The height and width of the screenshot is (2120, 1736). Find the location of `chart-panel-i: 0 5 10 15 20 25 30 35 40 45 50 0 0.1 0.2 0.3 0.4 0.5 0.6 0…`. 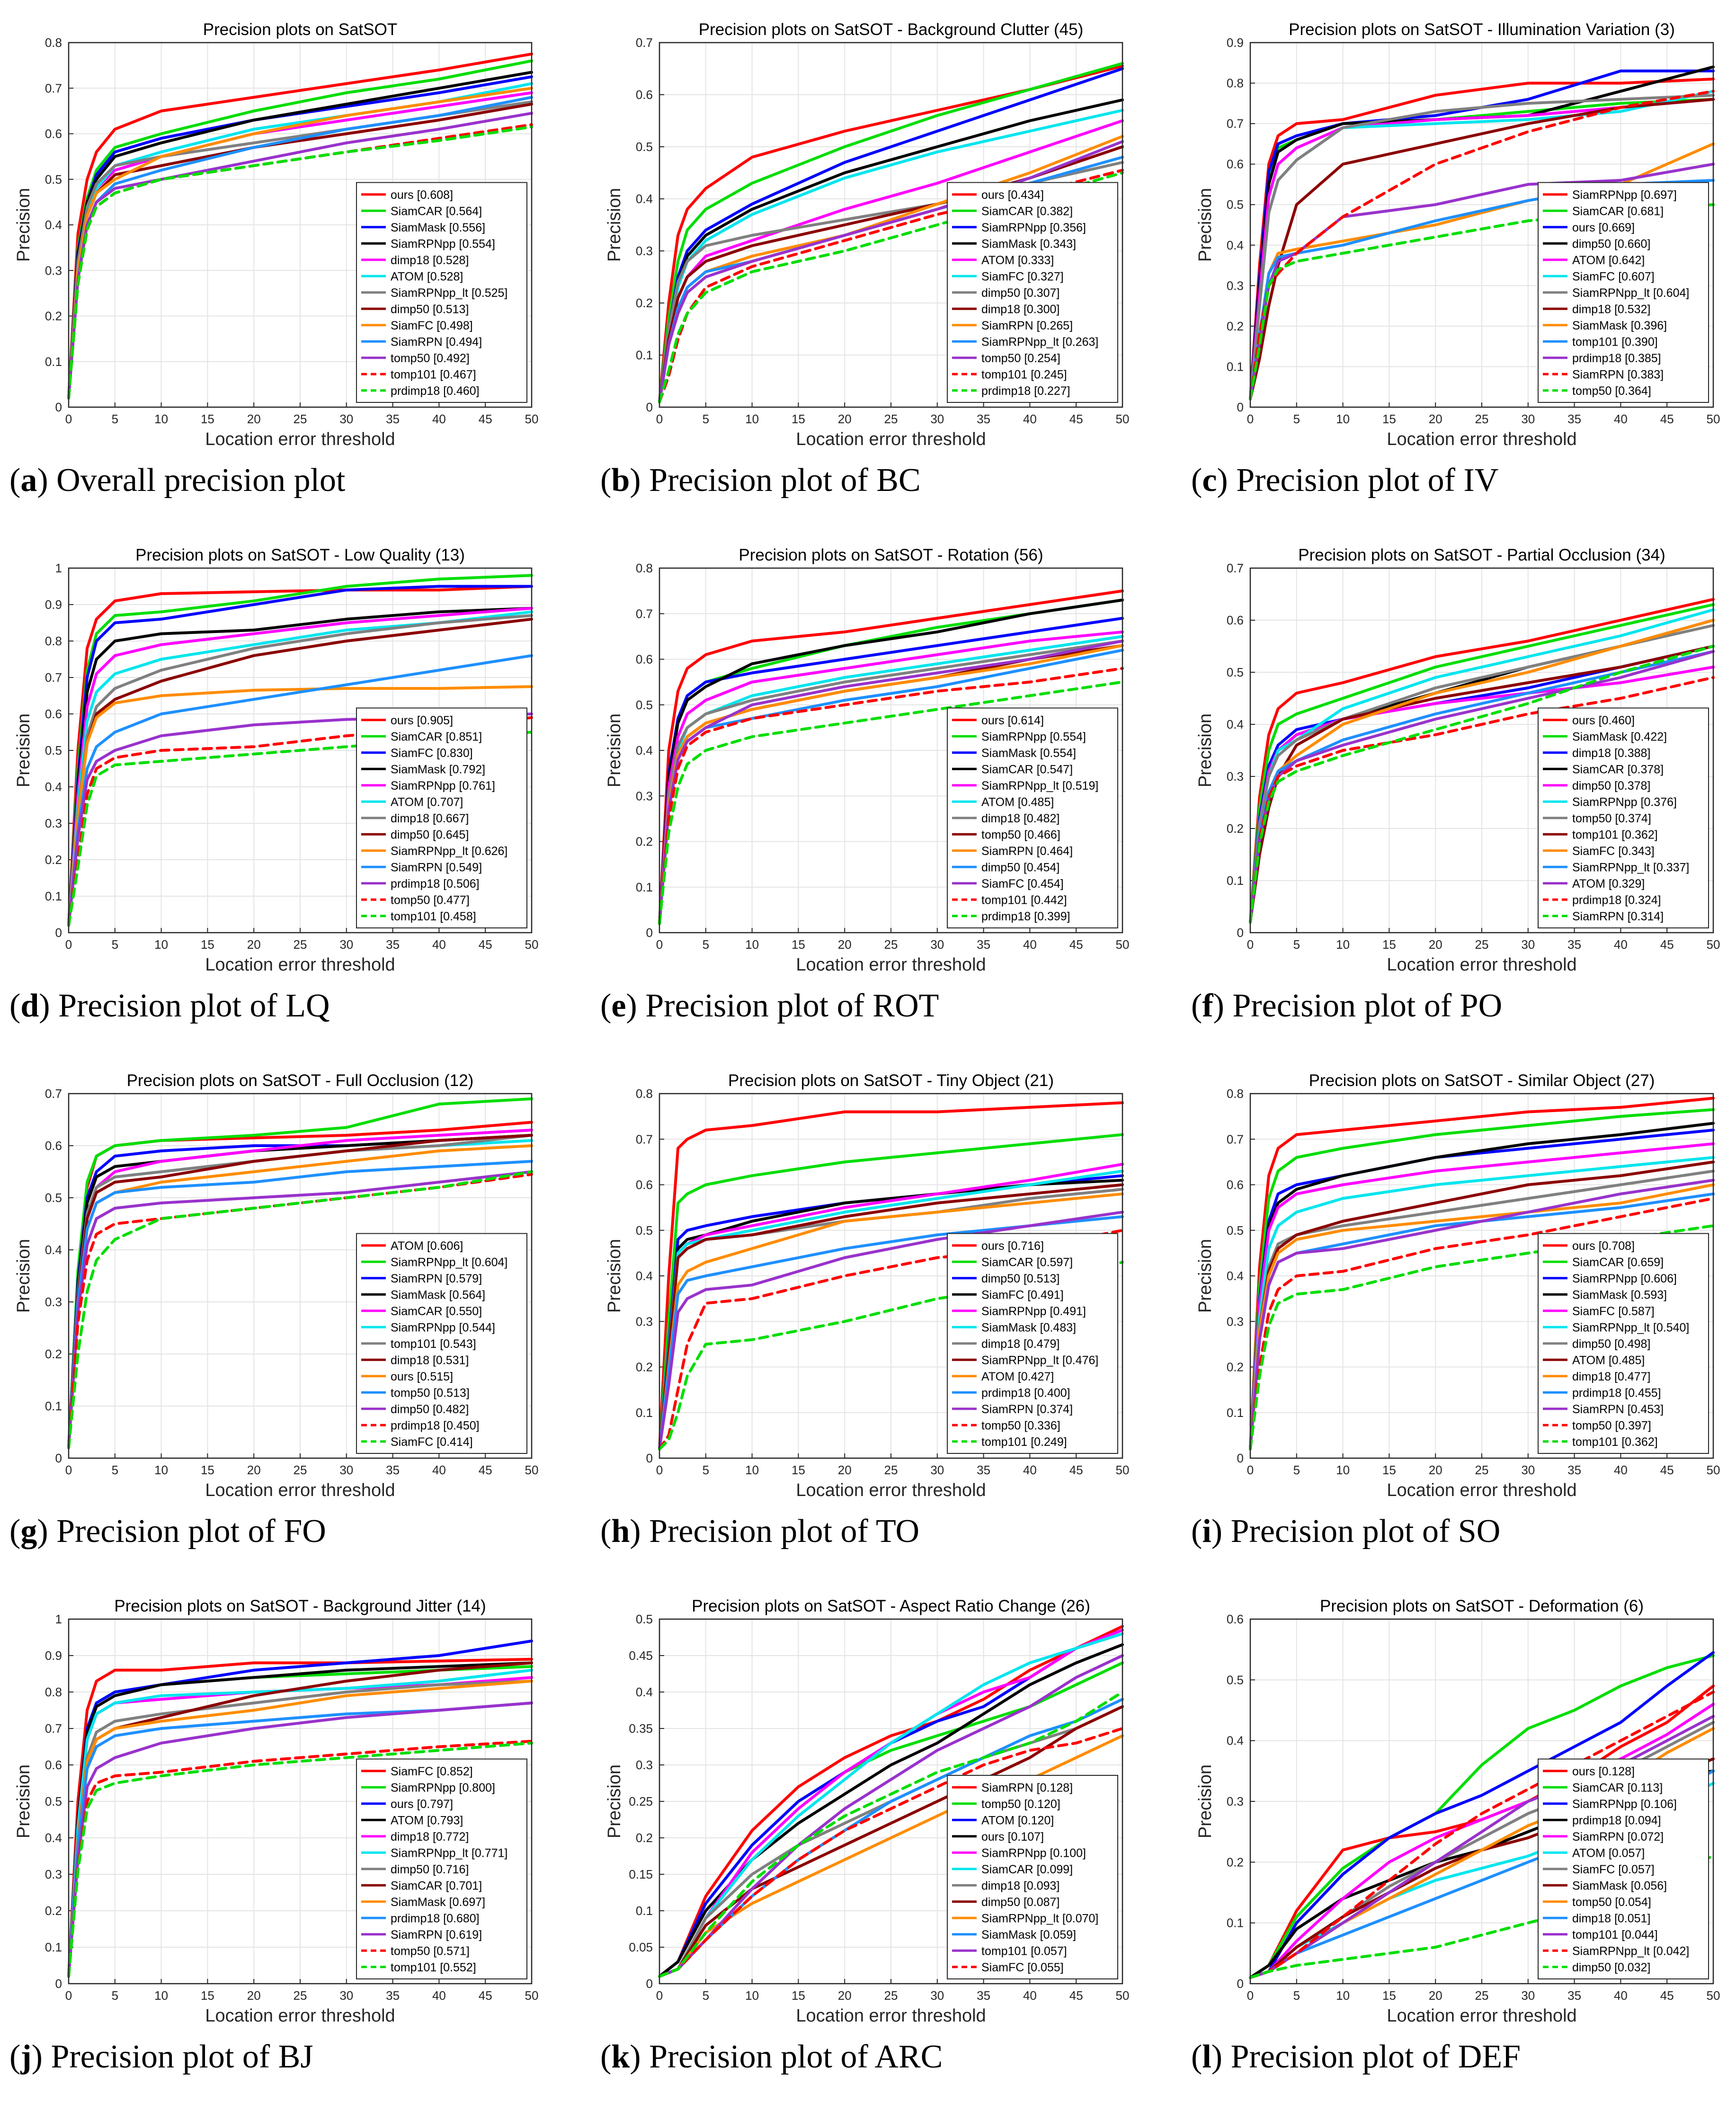

chart-panel-i: 0 5 10 15 20 25 30 35 40 45 50 0 0.1 0.2 0.3 0.4 0.5 0.6 0… is located at coordinates (1458, 1325).